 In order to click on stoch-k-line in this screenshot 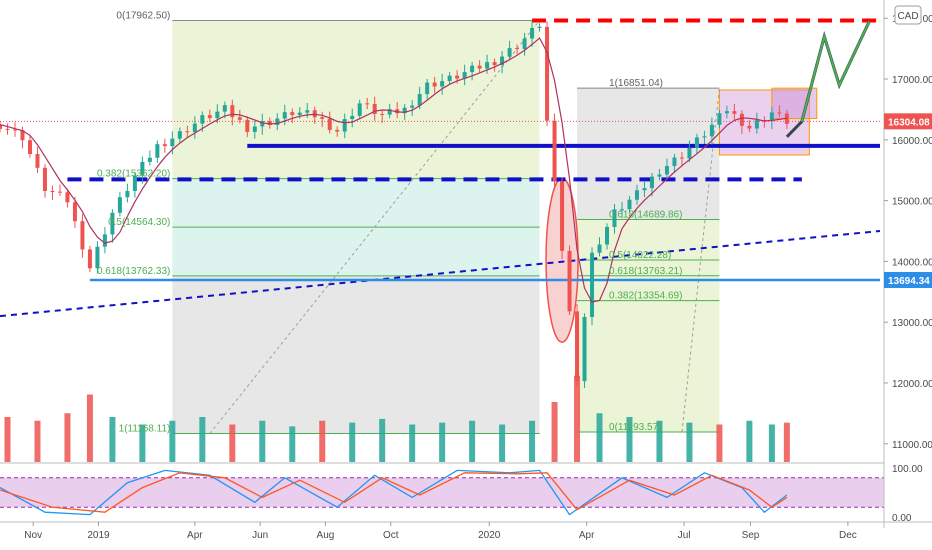, I will do `click(394, 492)`.